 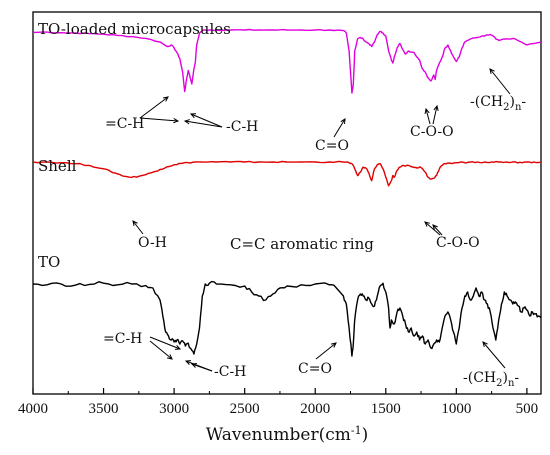 What do you see at coordinates (518, 107) in the screenshot?
I see `annot-mc-ch2-n: n` at bounding box center [518, 107].